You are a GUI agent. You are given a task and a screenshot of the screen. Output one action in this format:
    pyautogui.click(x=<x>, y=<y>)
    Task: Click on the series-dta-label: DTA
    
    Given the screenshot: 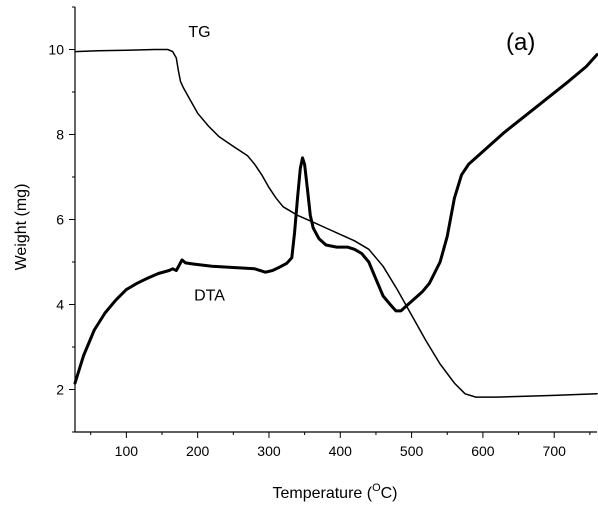 What is the action you would take?
    pyautogui.click(x=209, y=295)
    